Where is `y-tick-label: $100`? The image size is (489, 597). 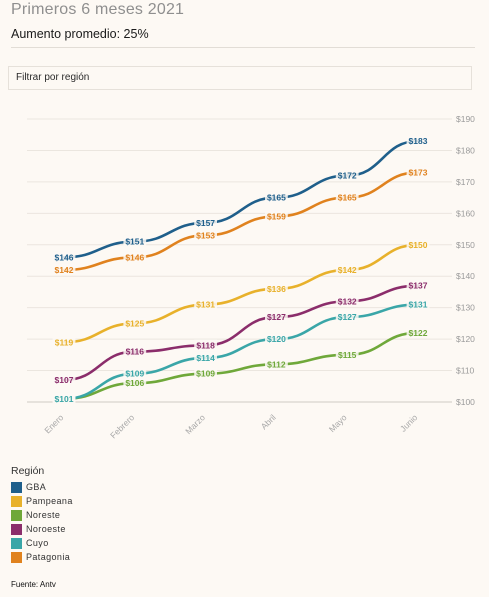
y-tick-label: $100 is located at coordinates (465, 402).